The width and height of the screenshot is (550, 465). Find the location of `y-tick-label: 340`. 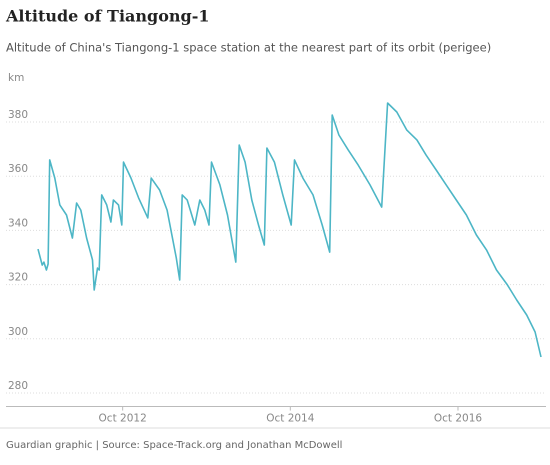

y-tick-label: 340 is located at coordinates (18, 223).